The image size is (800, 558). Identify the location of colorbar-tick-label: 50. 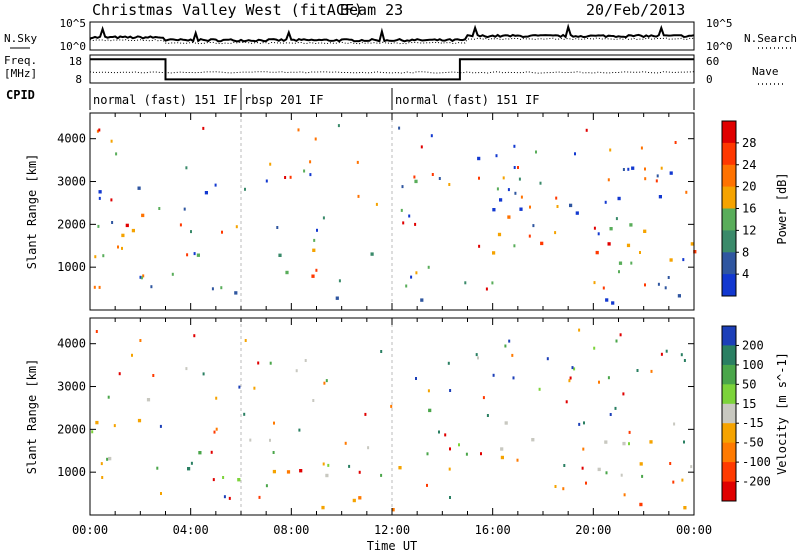
(749, 384).